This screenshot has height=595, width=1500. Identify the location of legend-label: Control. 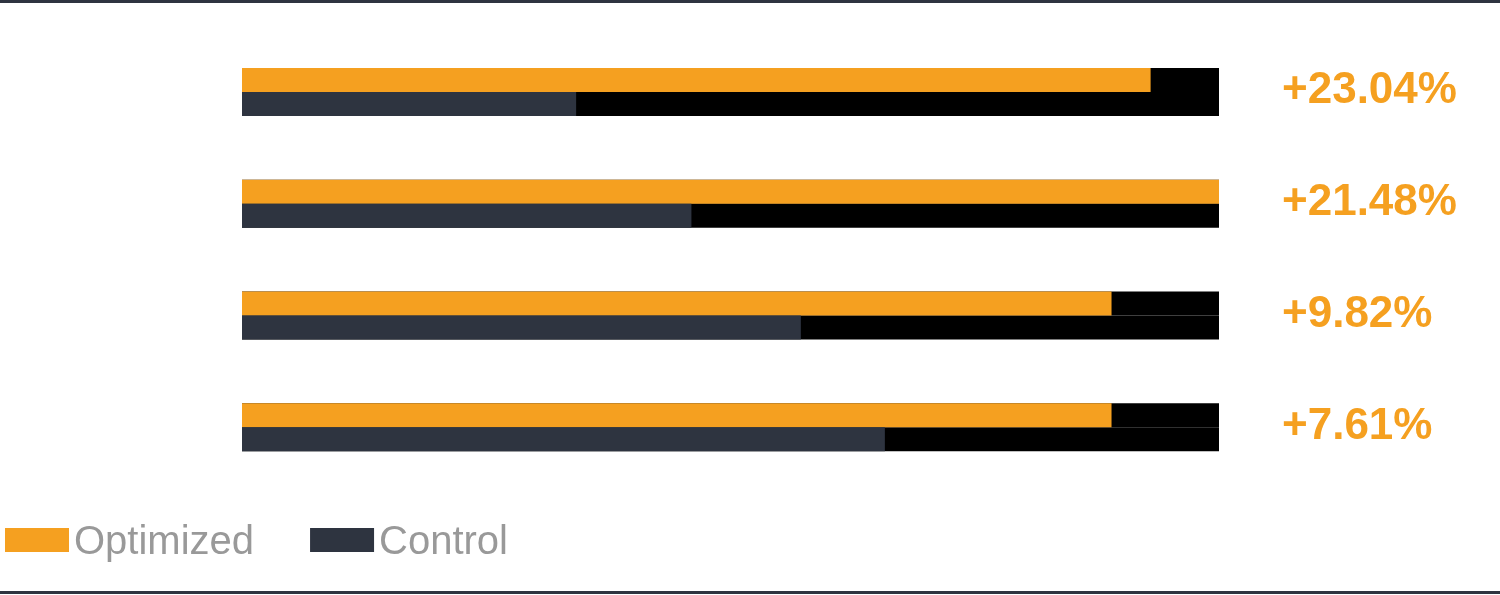
(444, 540).